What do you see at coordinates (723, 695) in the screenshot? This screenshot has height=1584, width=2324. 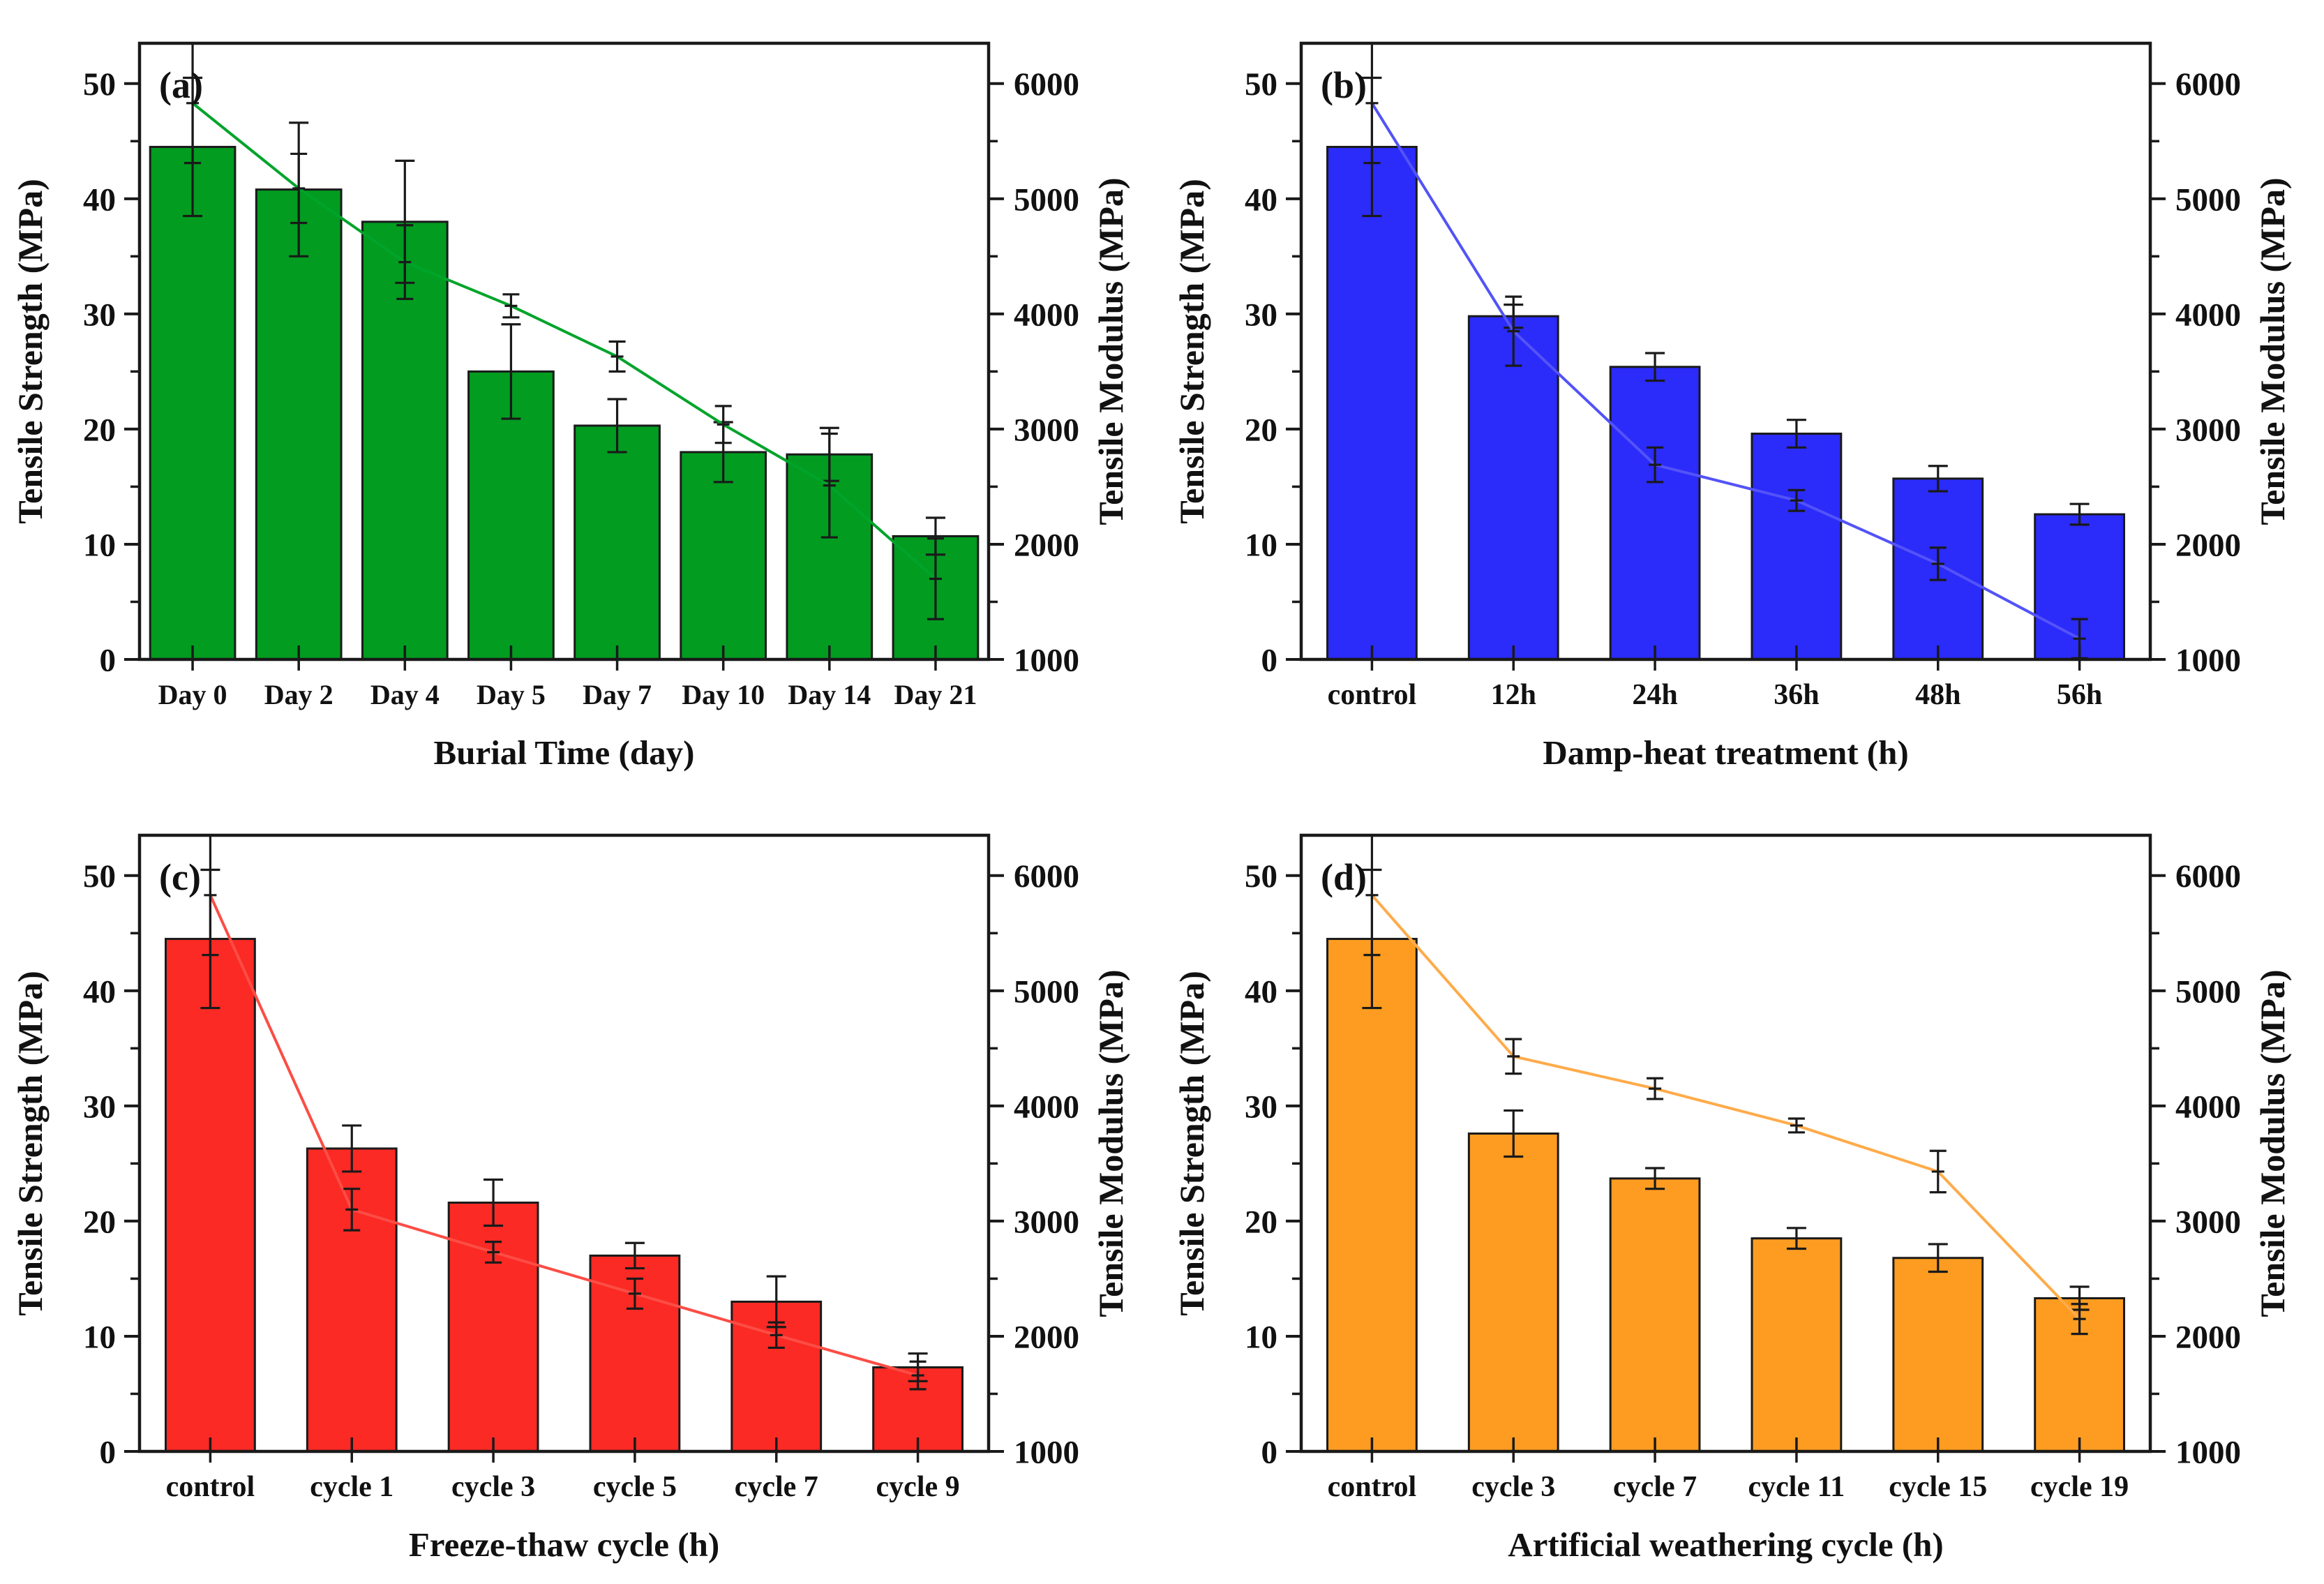 I see `x-category-label: Day 10` at bounding box center [723, 695].